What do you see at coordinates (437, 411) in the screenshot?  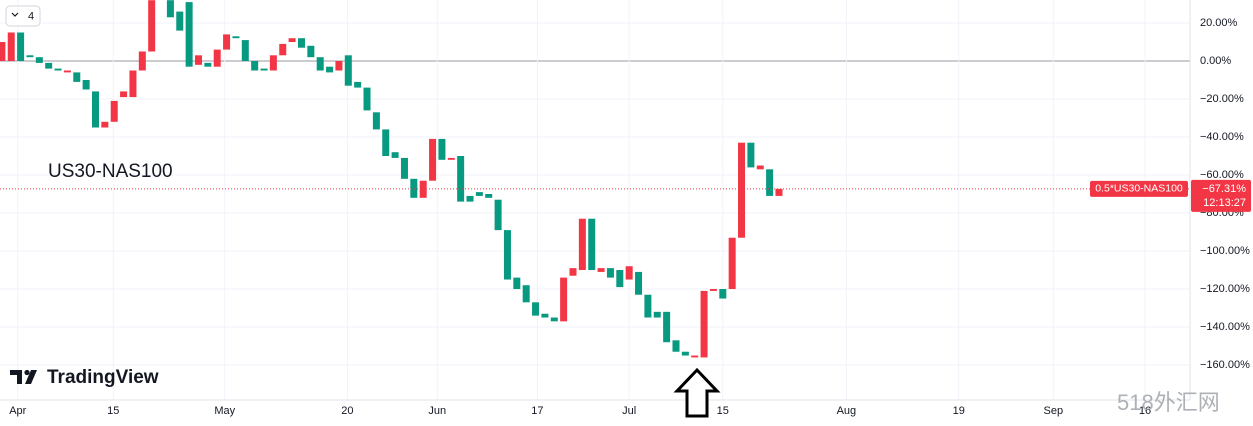 I see `x-tick-label: Jun` at bounding box center [437, 411].